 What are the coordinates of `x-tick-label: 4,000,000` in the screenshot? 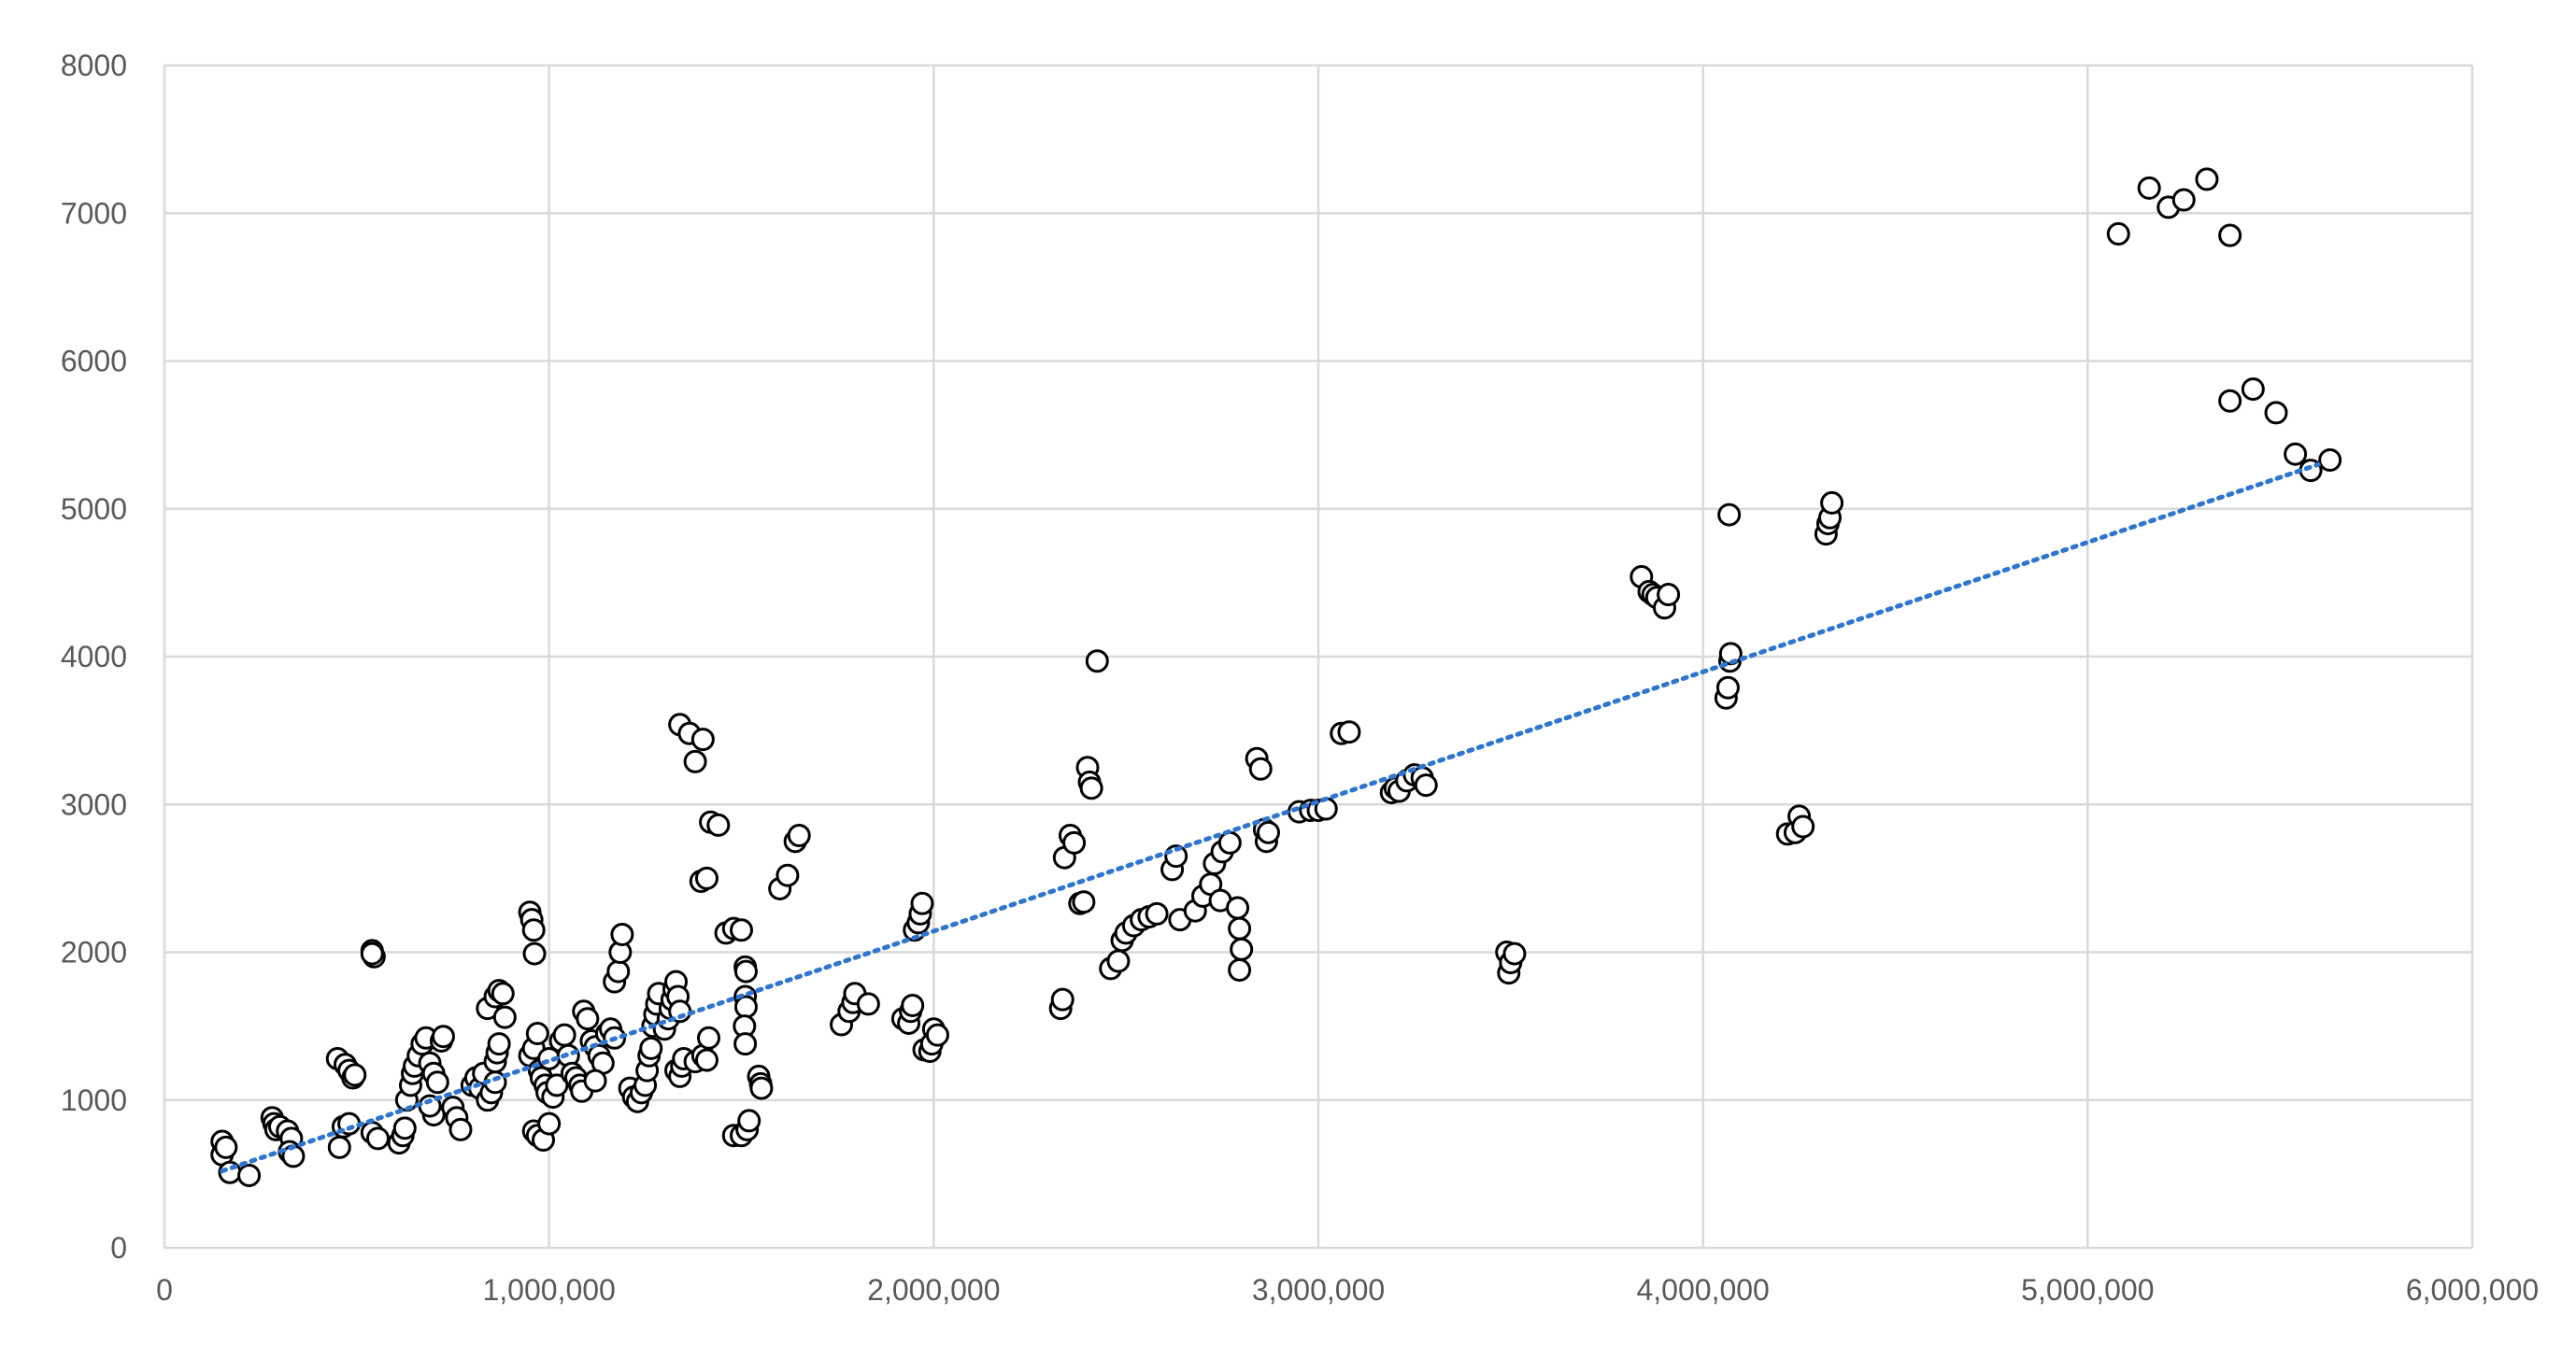 It's located at (1702, 1290).